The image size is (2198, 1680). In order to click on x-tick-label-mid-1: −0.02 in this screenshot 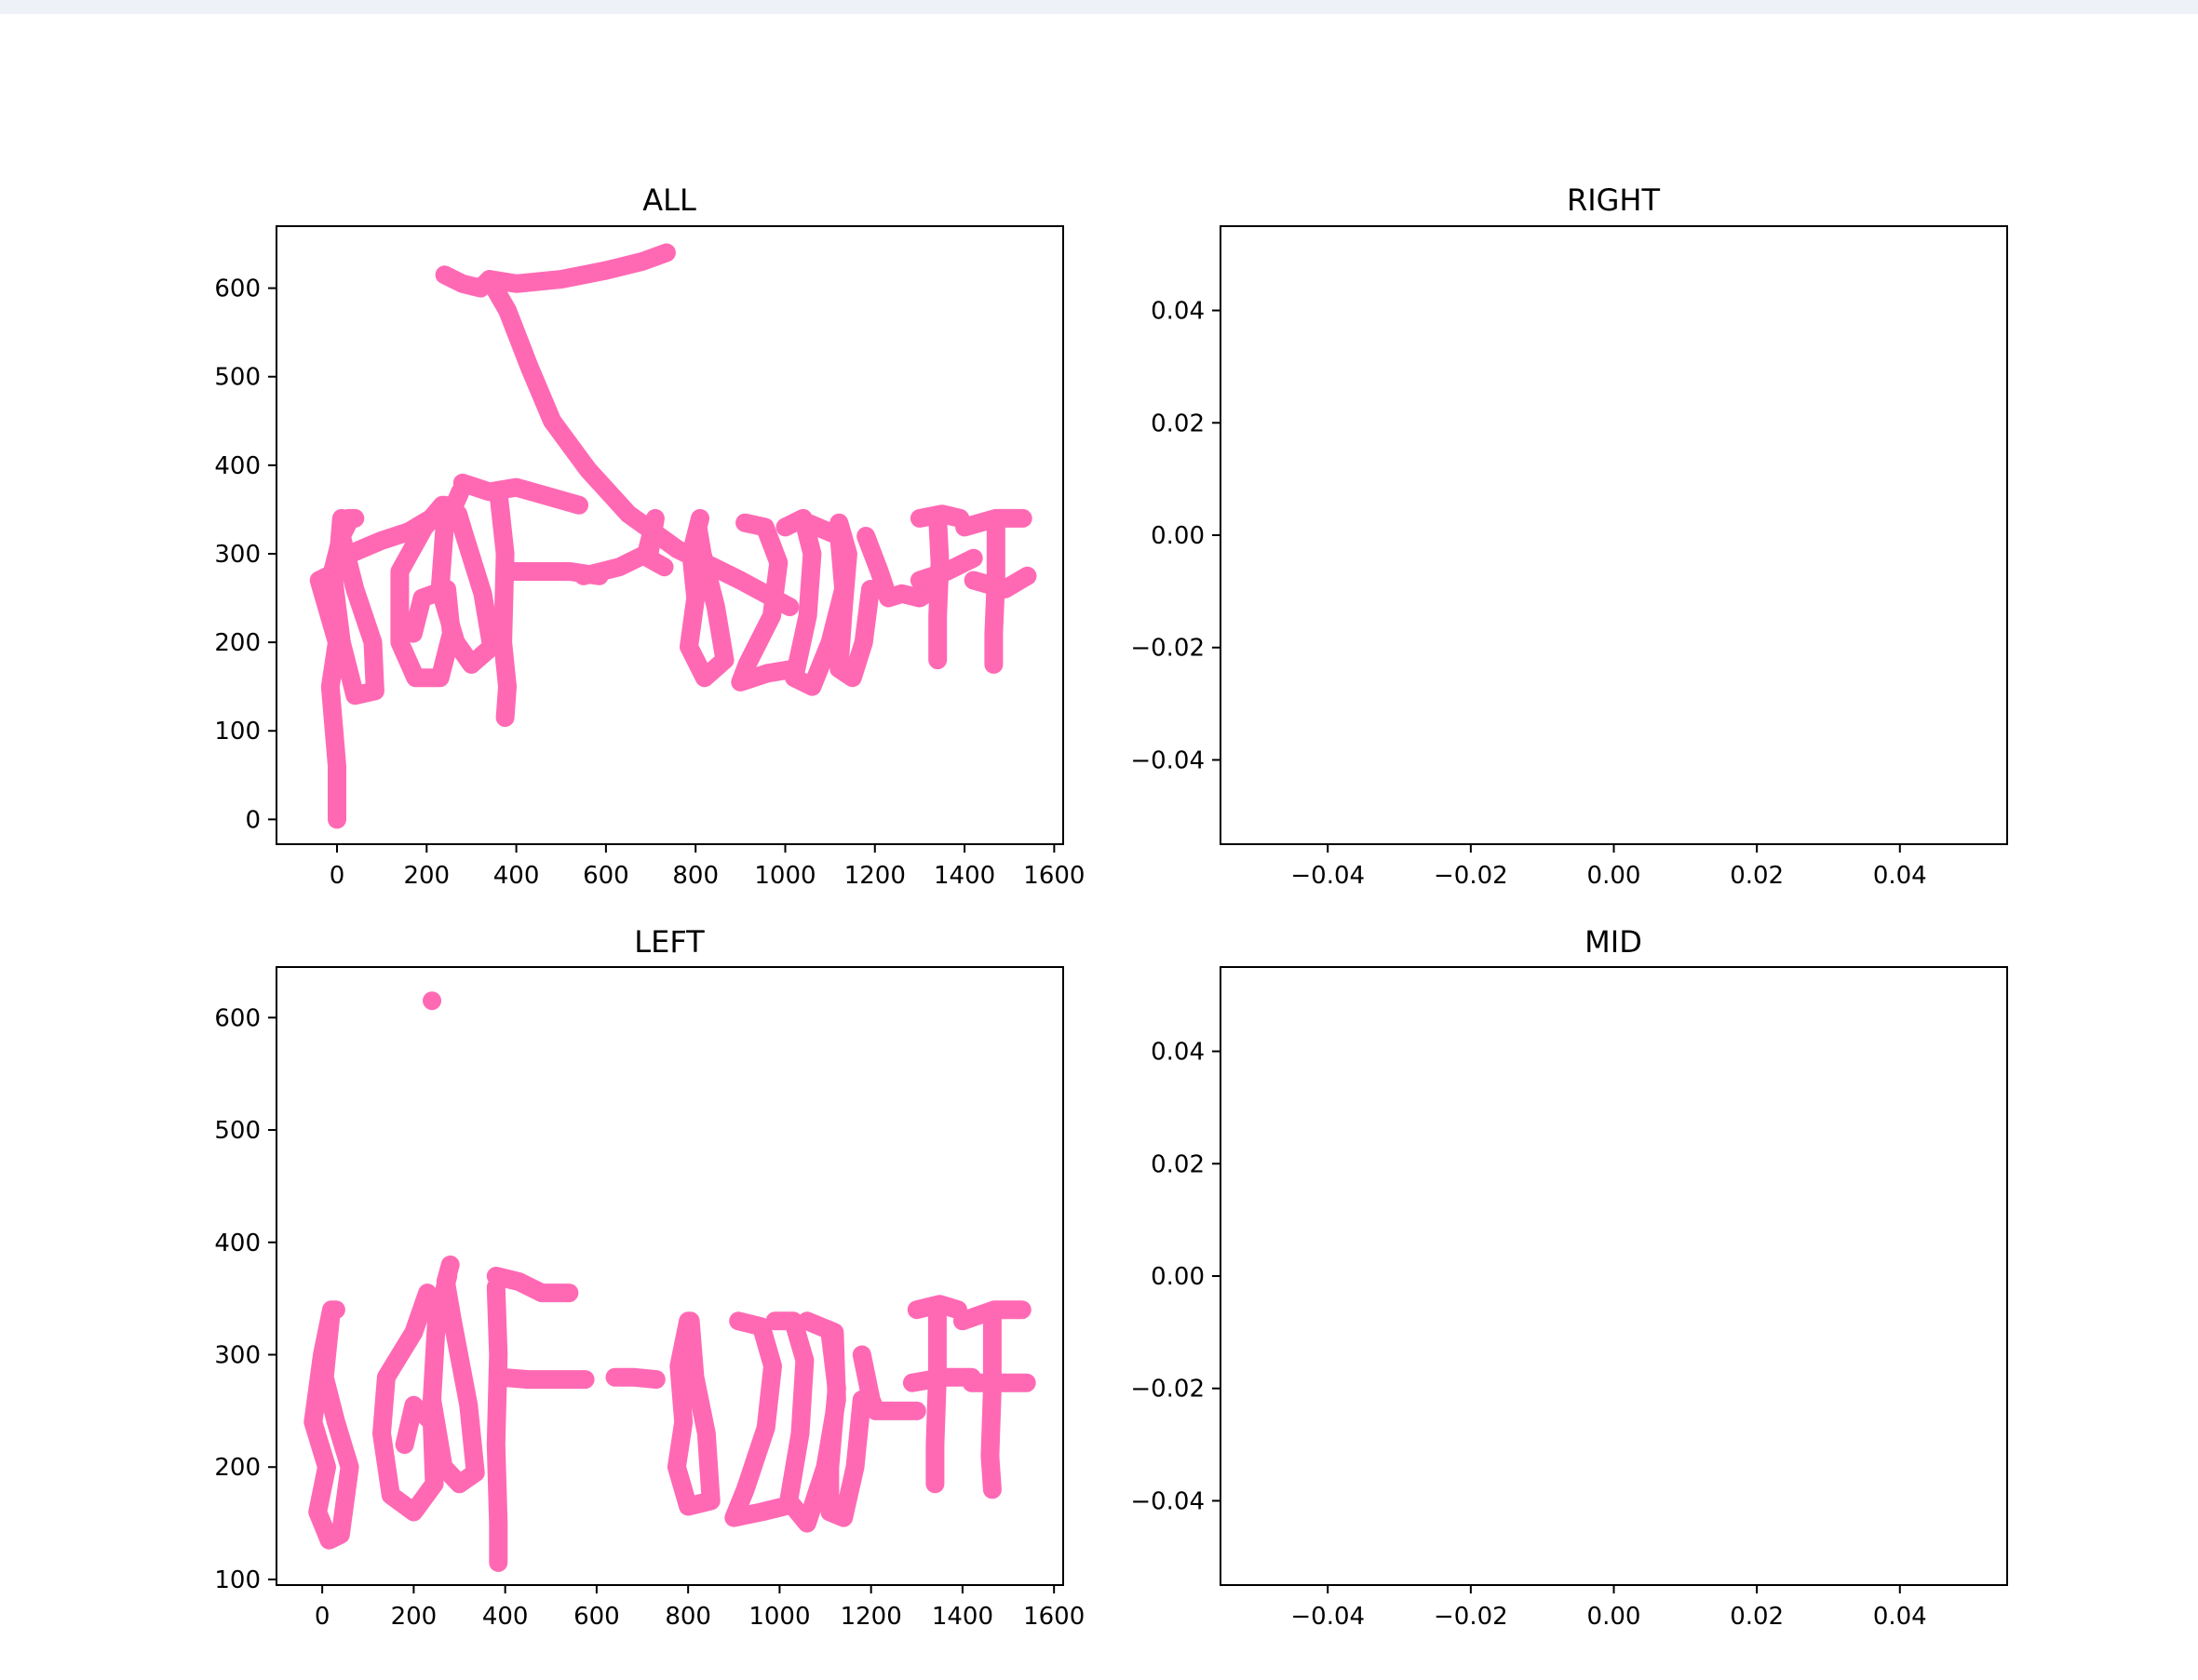, I will do `click(1471, 1617)`.